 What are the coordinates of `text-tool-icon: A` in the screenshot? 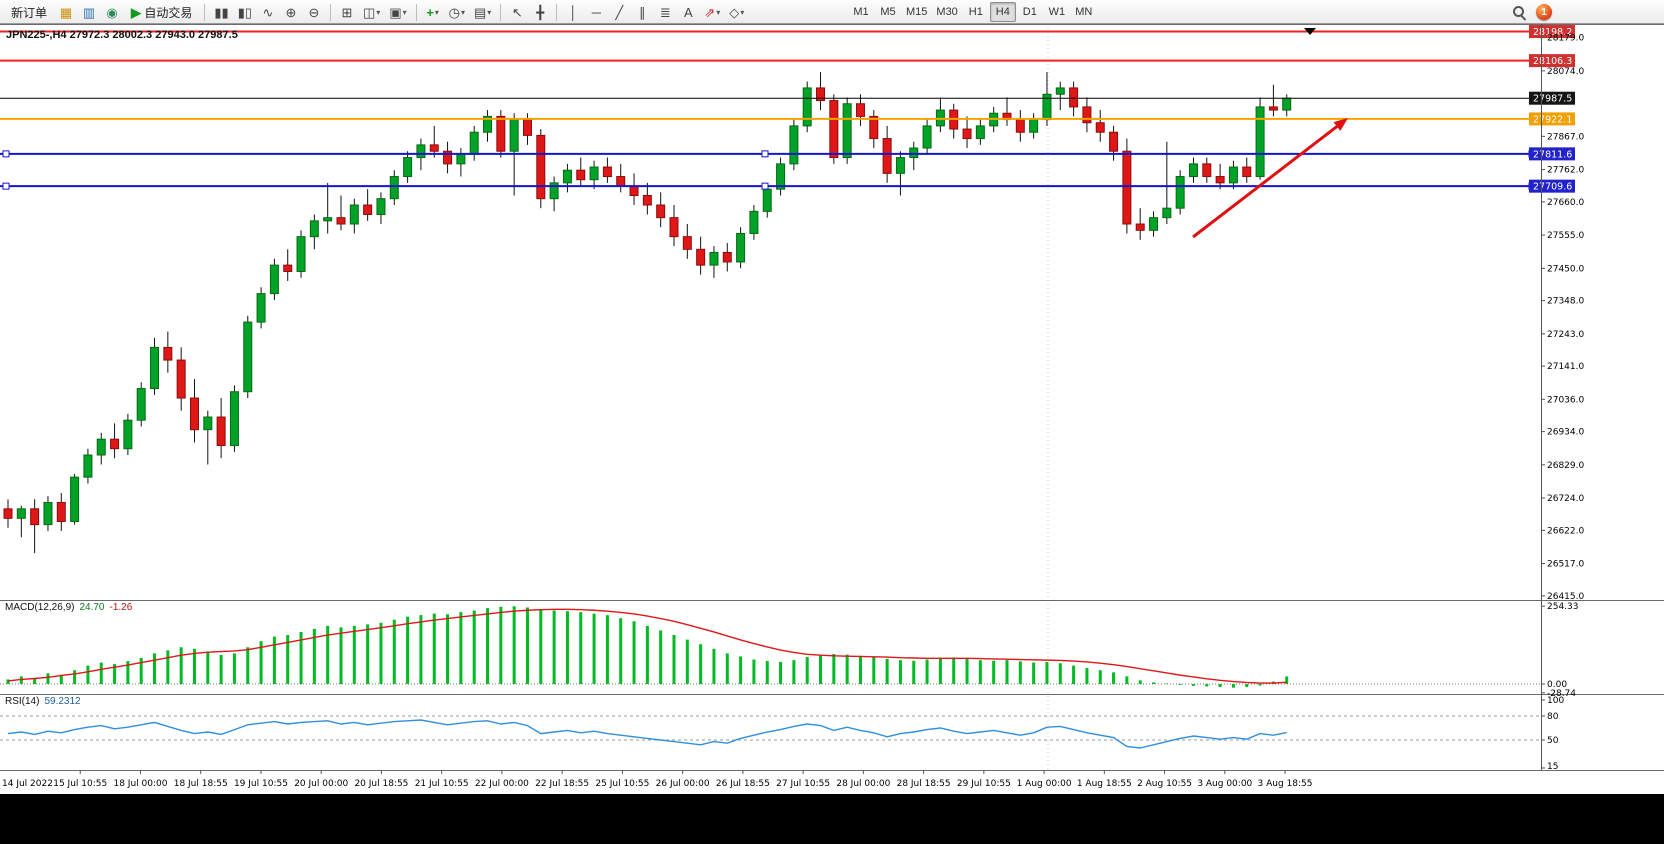 It's located at (688, 12).